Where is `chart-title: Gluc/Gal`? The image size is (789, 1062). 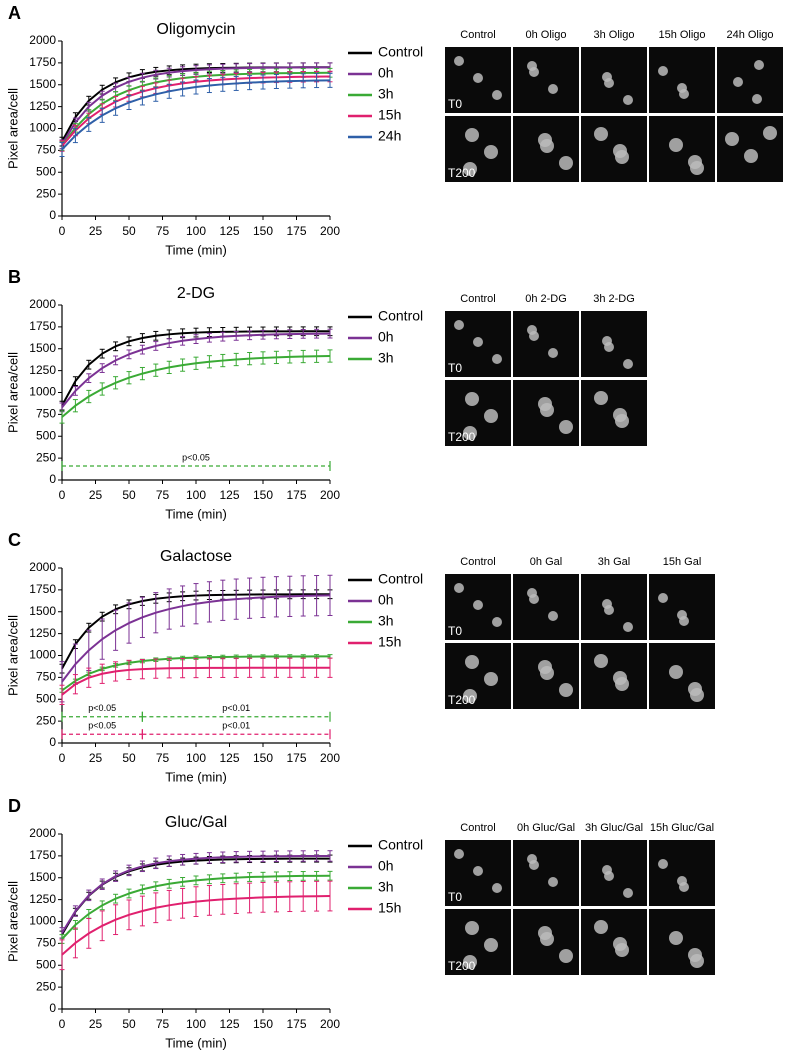
chart-title: Gluc/Gal is located at coordinates (196, 822).